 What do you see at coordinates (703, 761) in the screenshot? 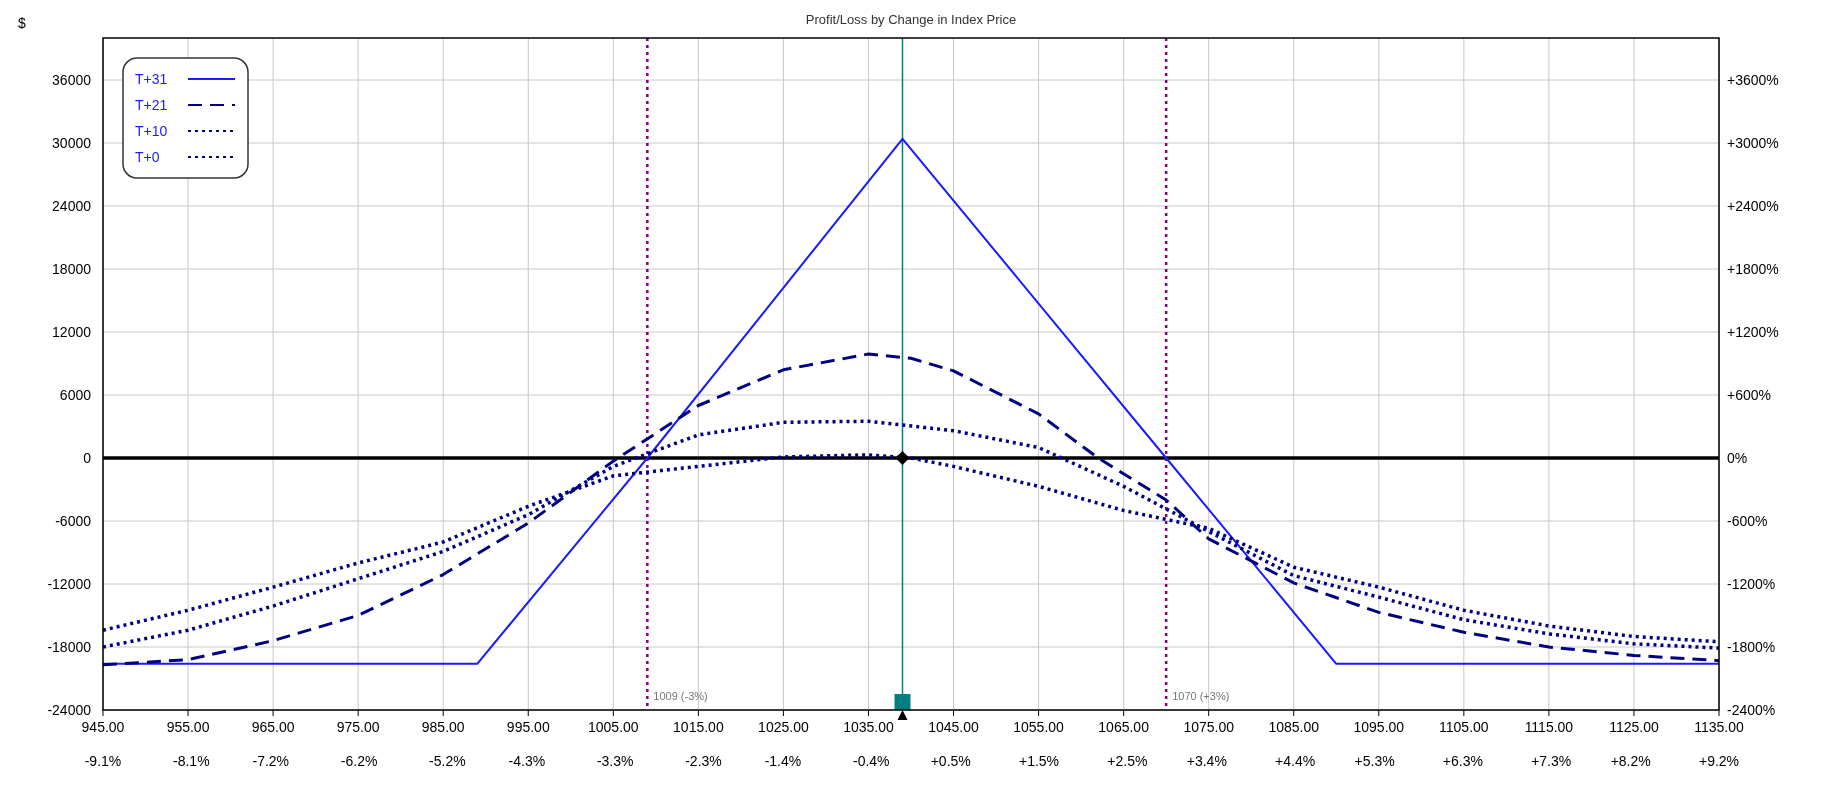
I see `x2-tick-label: -2.3%` at bounding box center [703, 761].